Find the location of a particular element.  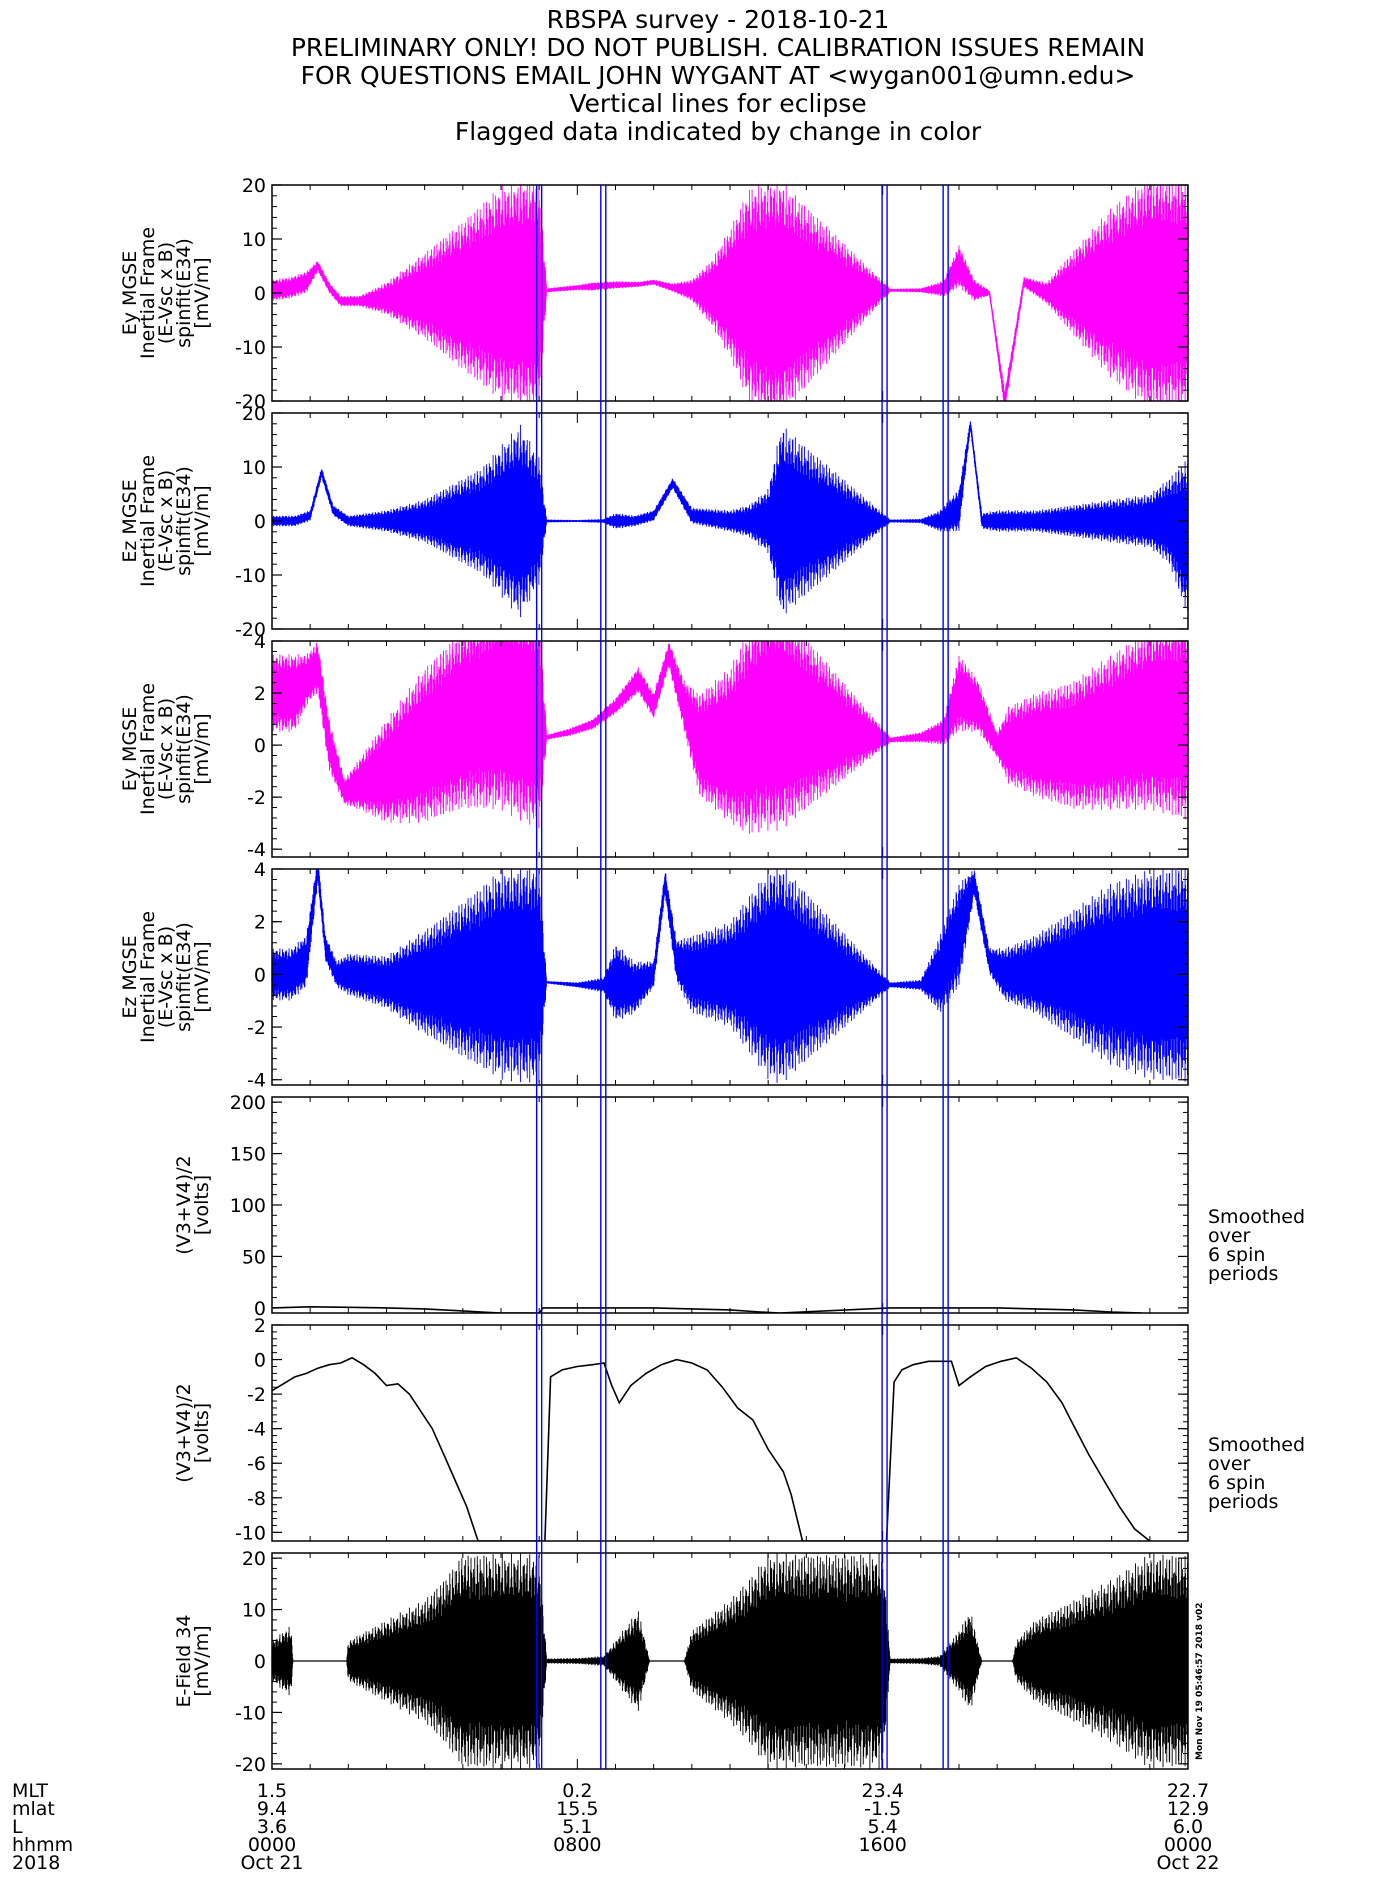

panel-1-data is located at coordinates (730, 293).